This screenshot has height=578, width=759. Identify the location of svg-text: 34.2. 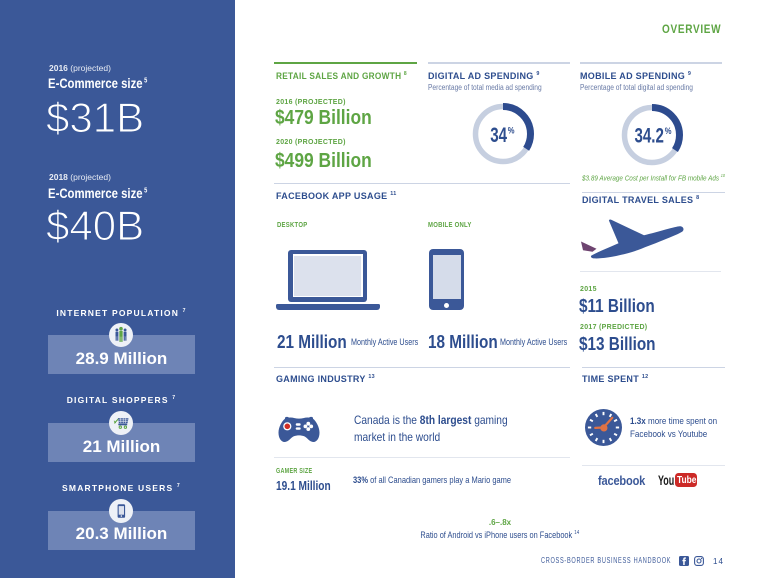
(649, 135).